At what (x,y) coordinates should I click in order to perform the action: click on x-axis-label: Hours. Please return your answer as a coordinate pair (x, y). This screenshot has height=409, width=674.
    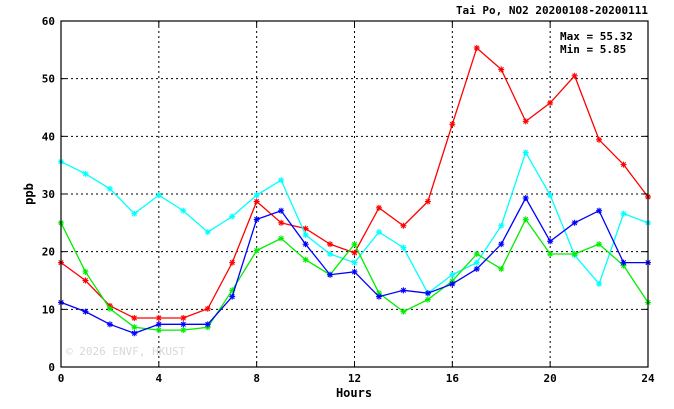
    Looking at the image, I should click on (354, 393).